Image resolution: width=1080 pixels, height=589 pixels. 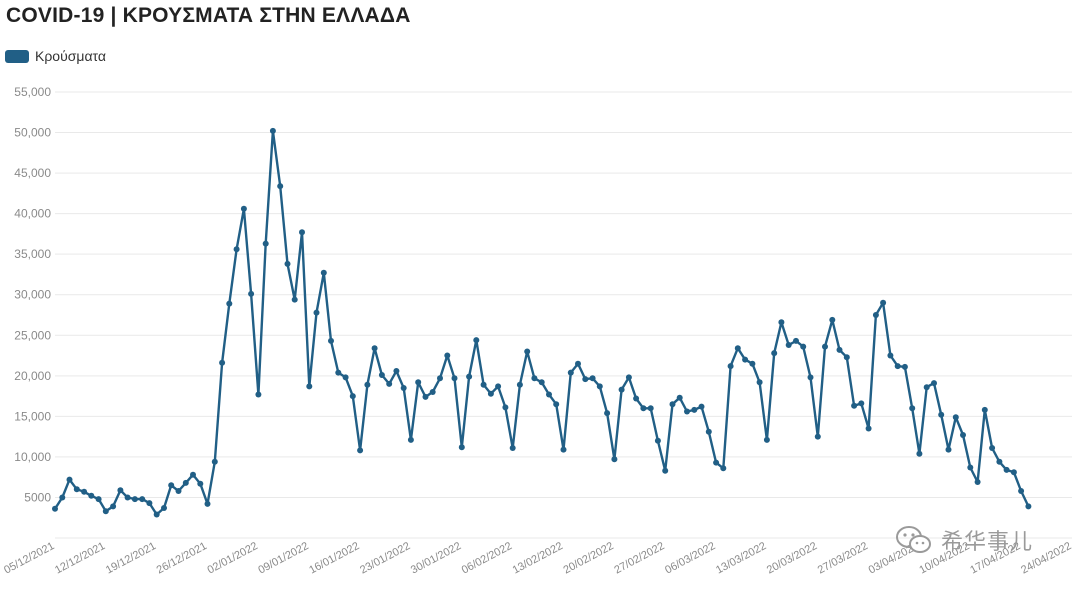 What do you see at coordinates (32, 335) in the screenshot?
I see `y-tick-label: 25,000` at bounding box center [32, 335].